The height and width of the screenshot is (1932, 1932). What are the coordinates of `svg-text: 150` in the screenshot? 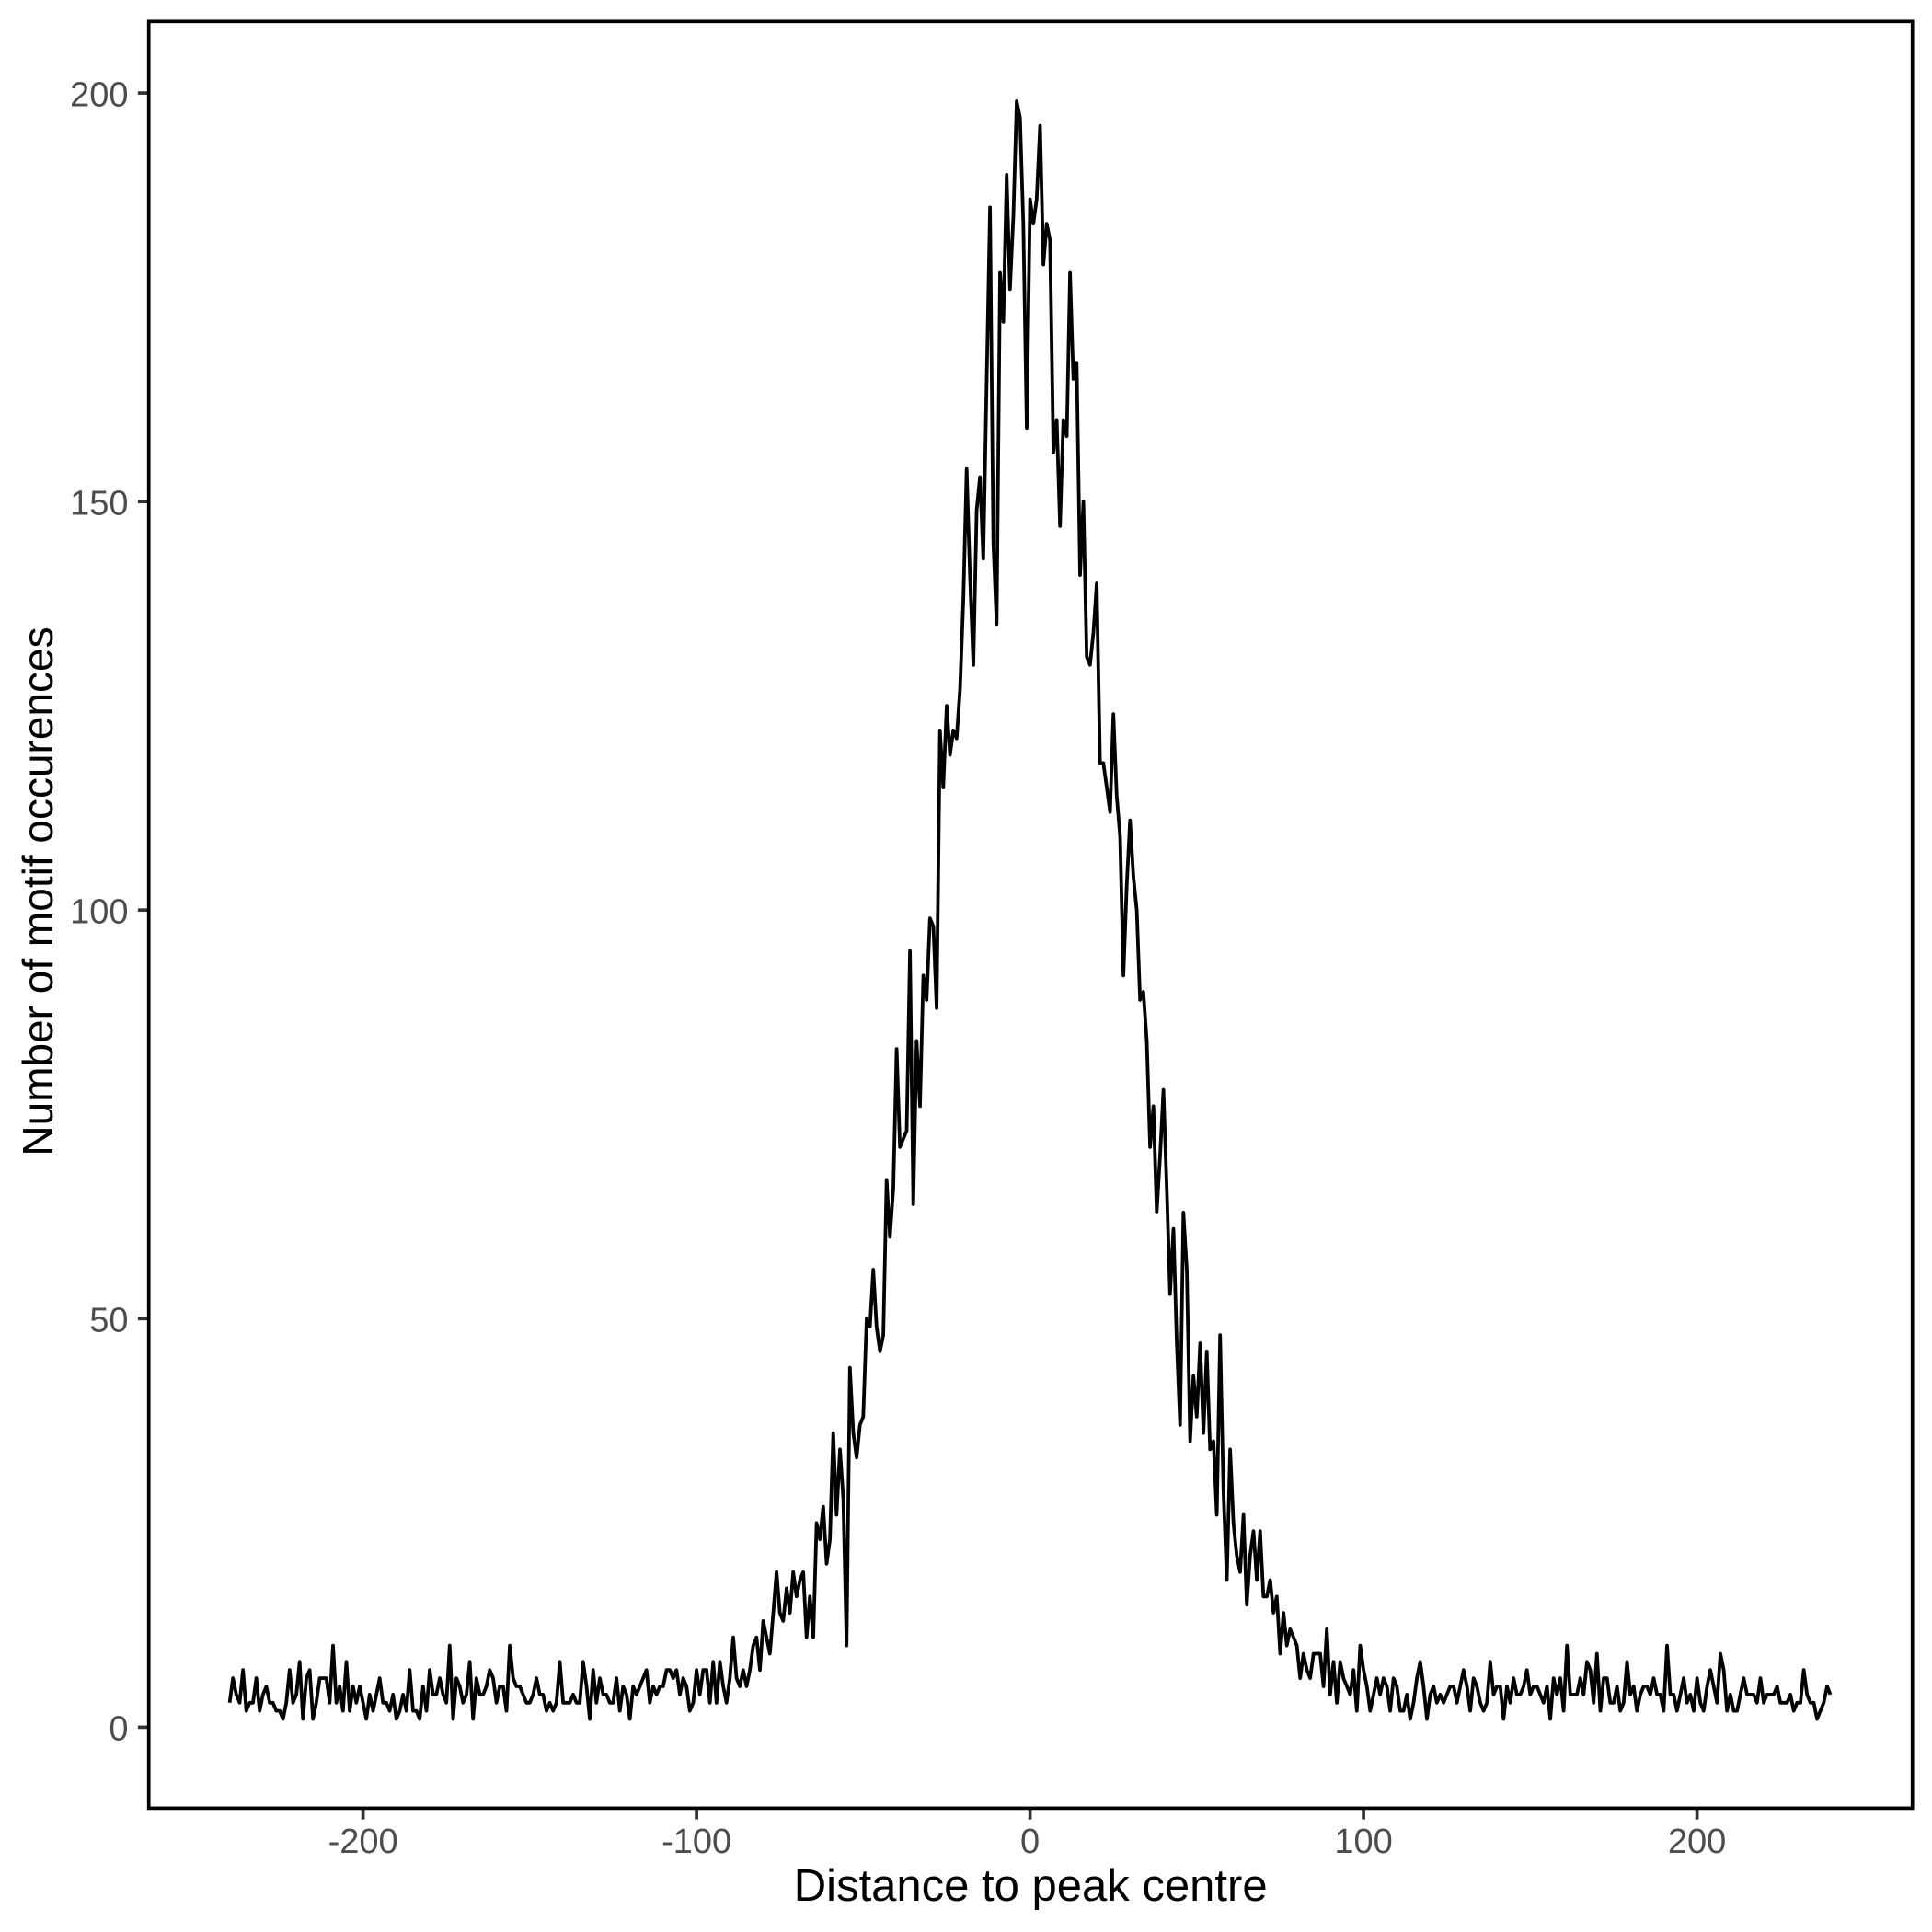 It's located at (99, 503).